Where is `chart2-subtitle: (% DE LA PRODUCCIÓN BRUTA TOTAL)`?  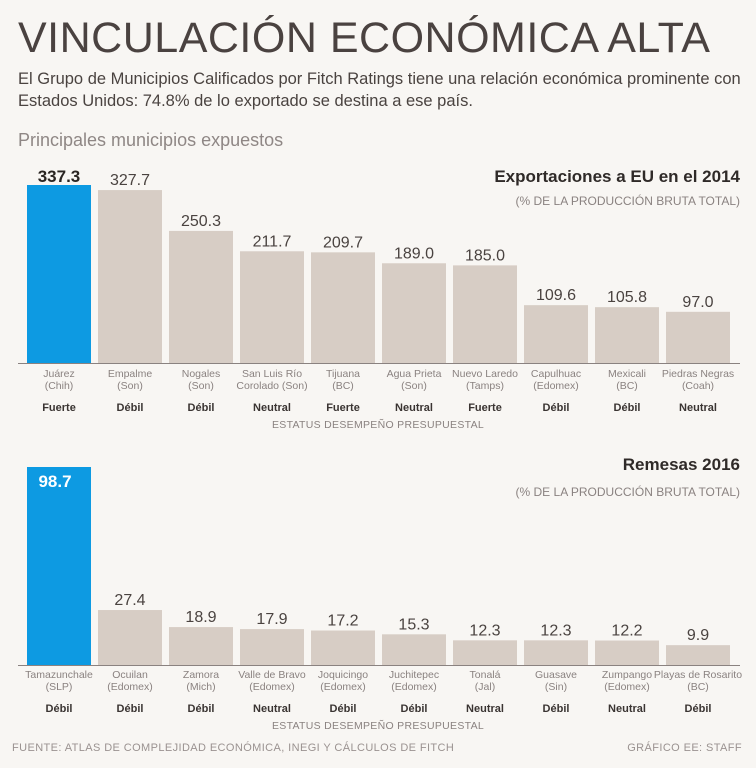
chart2-subtitle: (% DE LA PRODUCCIÓN BRUTA TOTAL) is located at coordinates (628, 491).